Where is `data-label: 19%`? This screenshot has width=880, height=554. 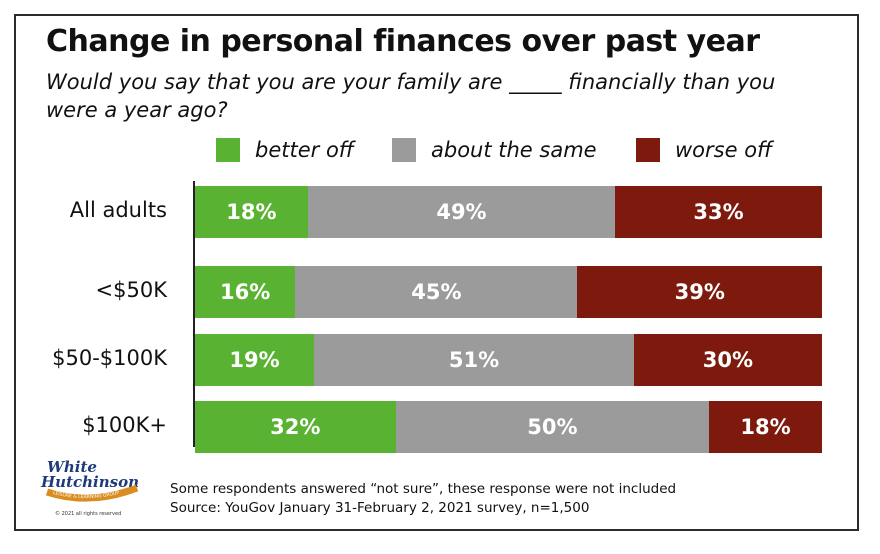 data-label: 19% is located at coordinates (254, 360).